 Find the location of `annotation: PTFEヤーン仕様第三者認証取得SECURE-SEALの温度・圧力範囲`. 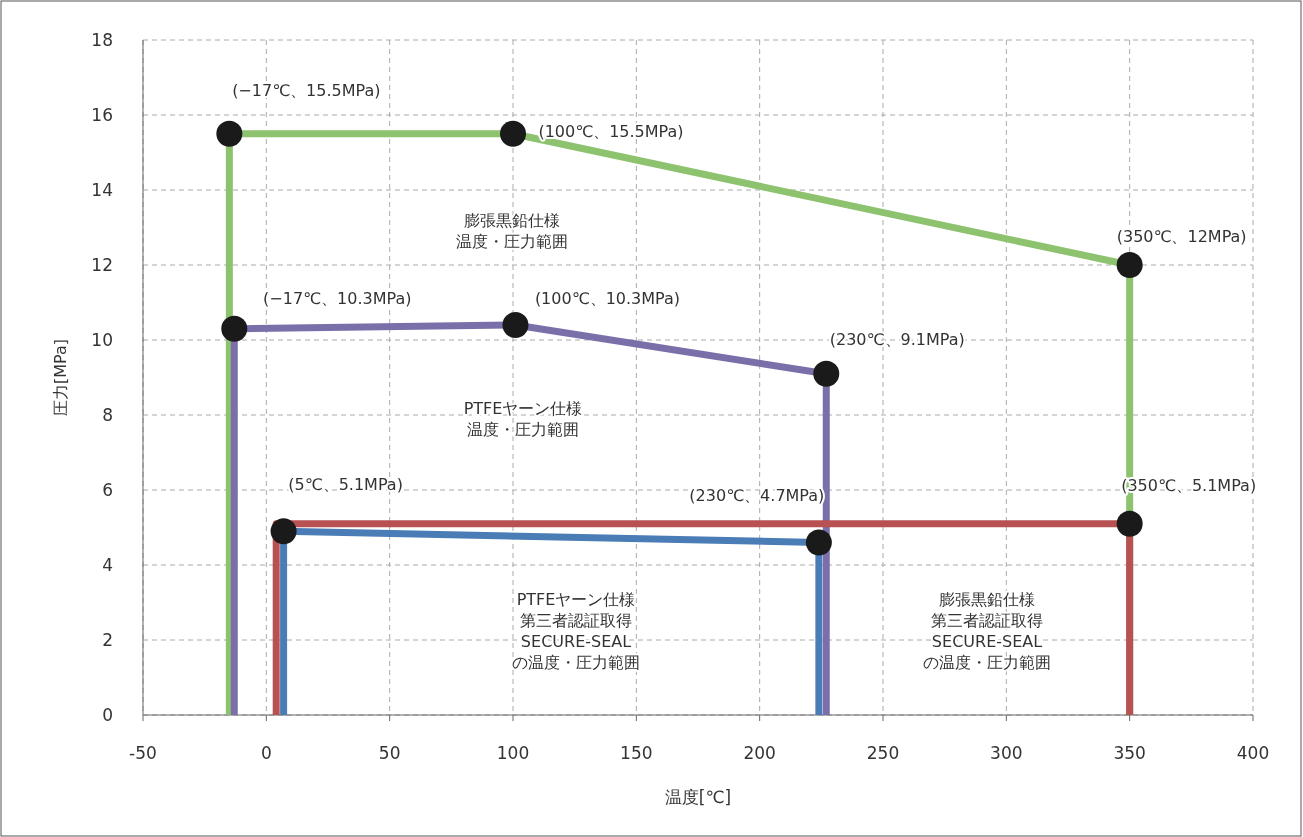

annotation: PTFEヤーン仕様第三者認証取得SECURE-SEALの温度・圧力範囲 is located at coordinates (576, 630).